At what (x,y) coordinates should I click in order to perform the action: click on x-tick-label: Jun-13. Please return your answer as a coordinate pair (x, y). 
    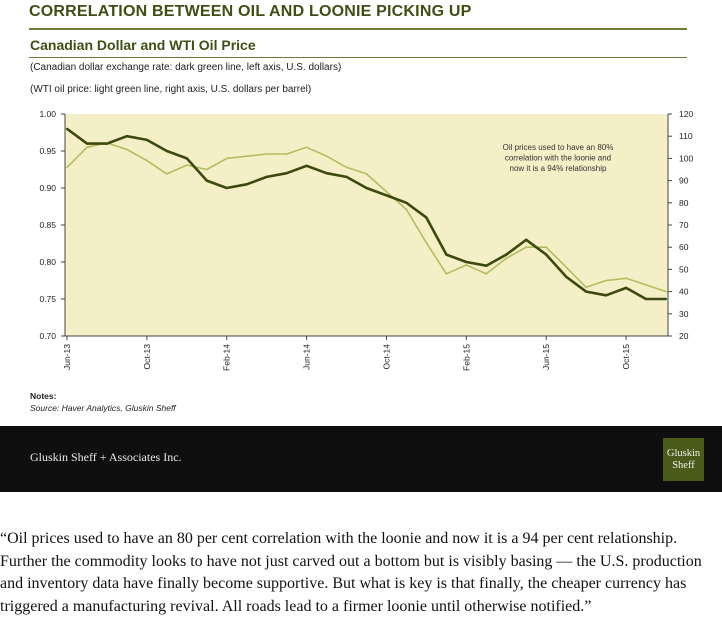
    Looking at the image, I should click on (67, 357).